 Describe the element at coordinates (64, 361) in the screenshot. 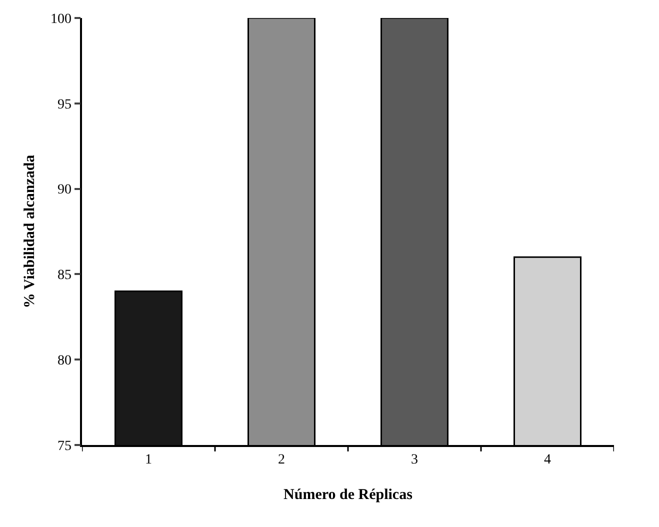

I see `y-tick-label: 80` at that location.